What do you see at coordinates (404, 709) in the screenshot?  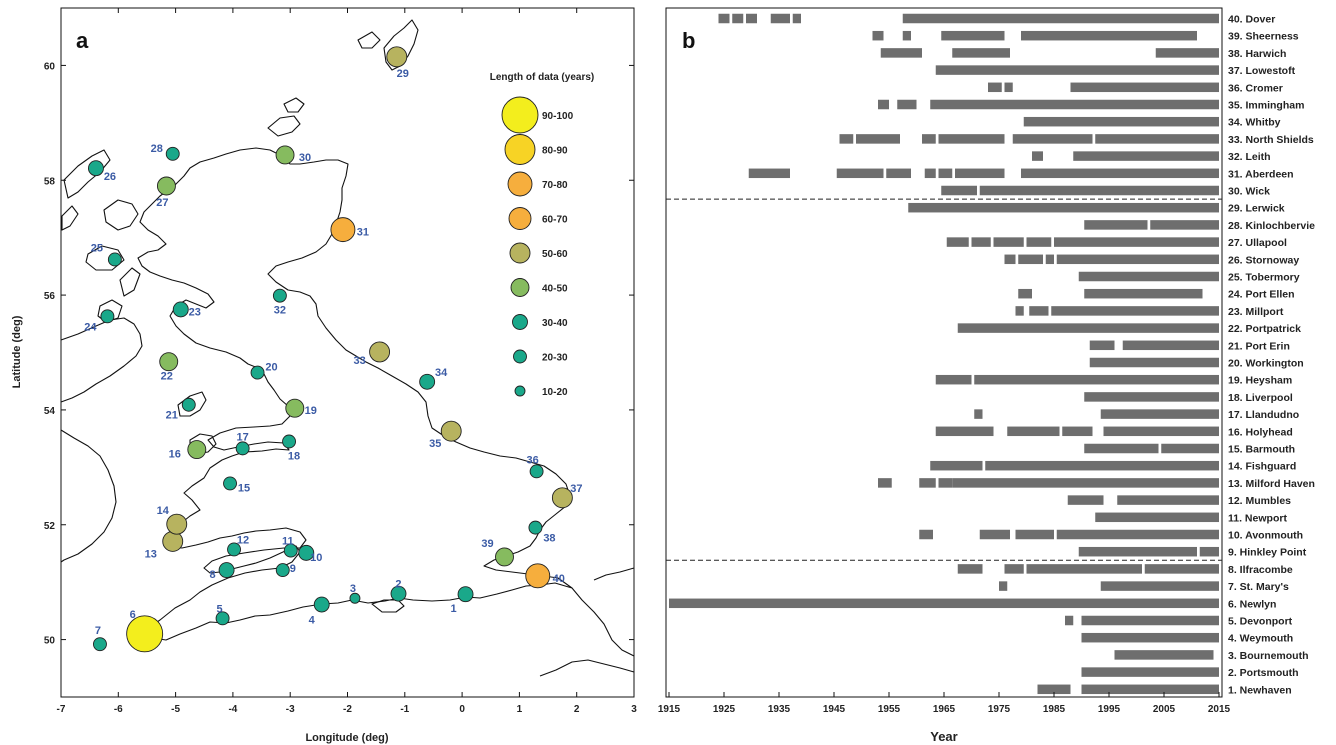 I see `map-x-tick-label: -1` at bounding box center [404, 709].